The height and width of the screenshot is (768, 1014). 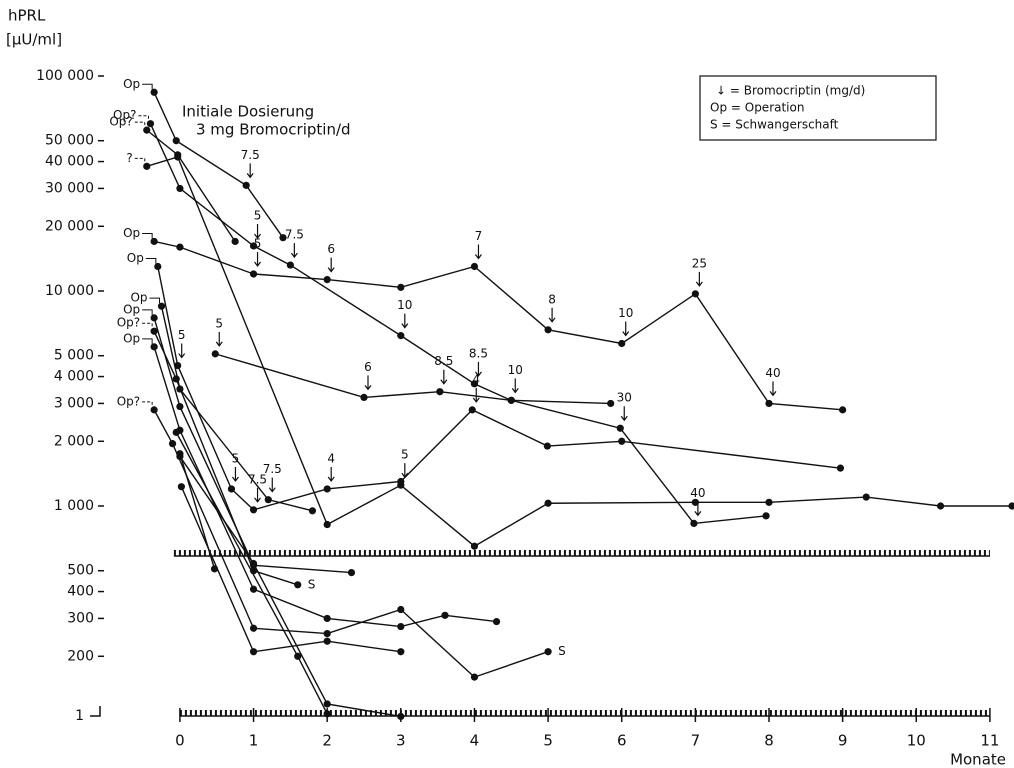 What do you see at coordinates (624, 398) in the screenshot?
I see `dose-label: 30` at bounding box center [624, 398].